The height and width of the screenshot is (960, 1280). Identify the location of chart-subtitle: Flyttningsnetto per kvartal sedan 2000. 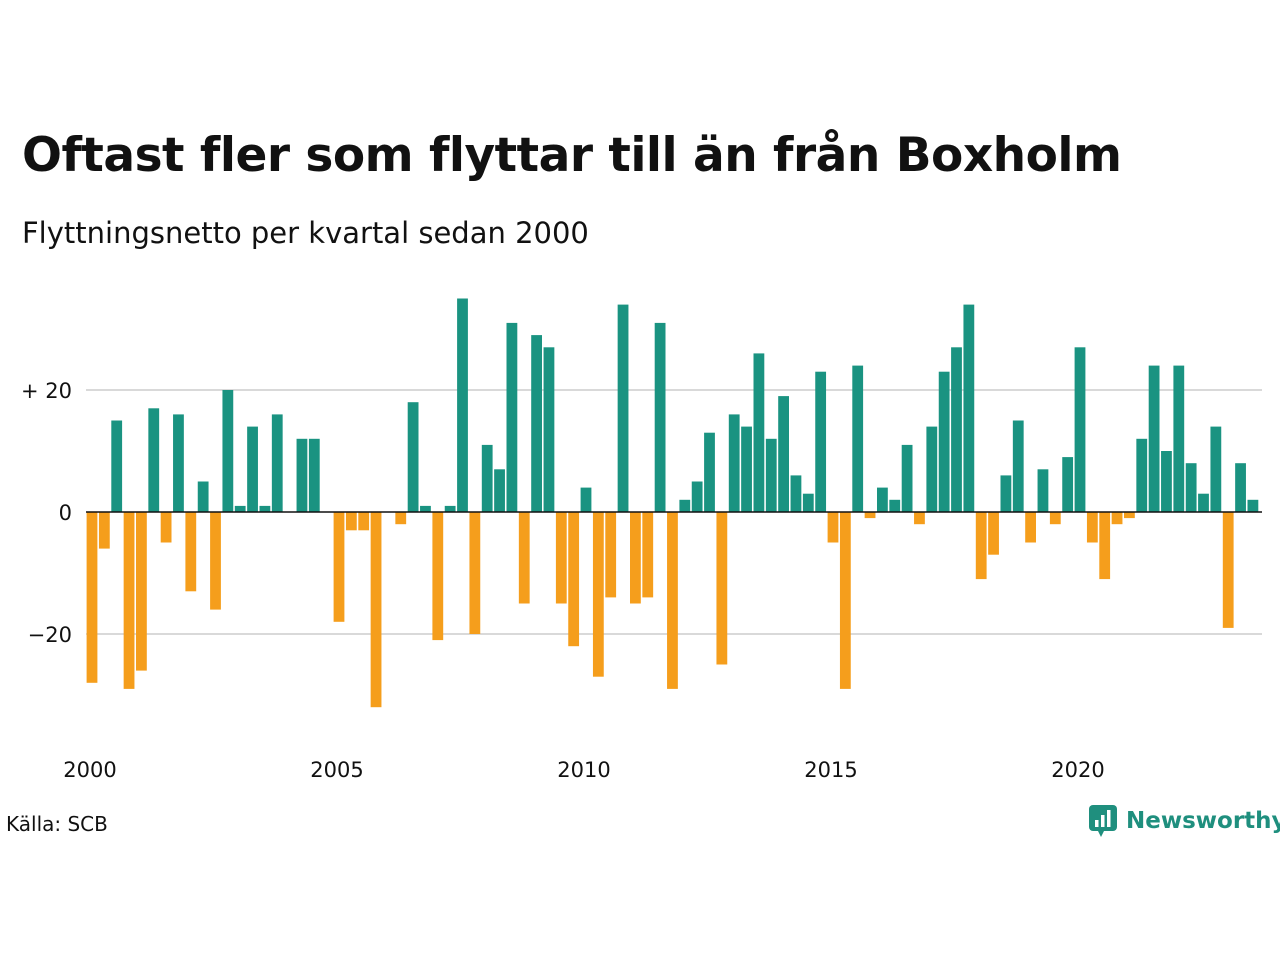
(305, 233).